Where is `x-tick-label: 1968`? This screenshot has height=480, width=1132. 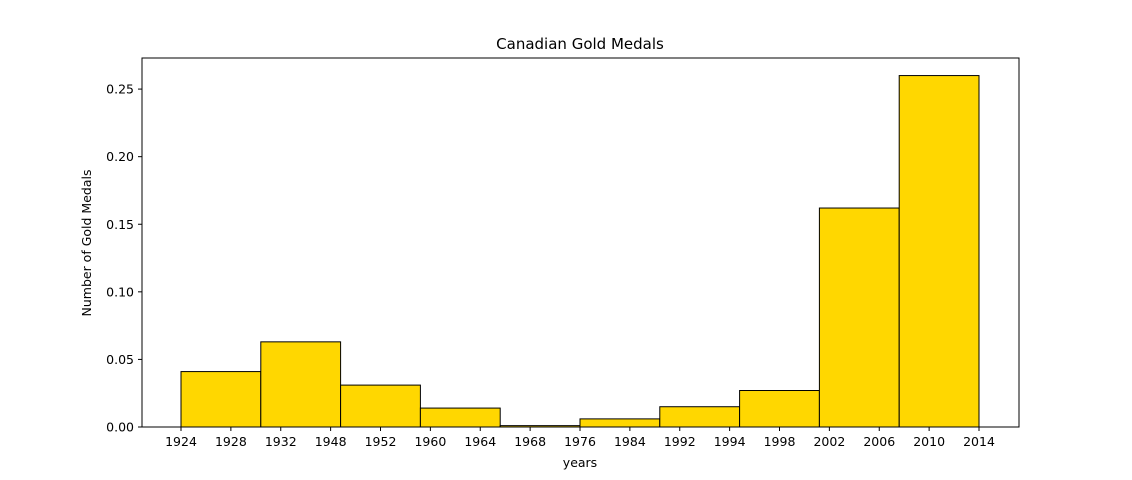
x-tick-label: 1968 is located at coordinates (530, 441).